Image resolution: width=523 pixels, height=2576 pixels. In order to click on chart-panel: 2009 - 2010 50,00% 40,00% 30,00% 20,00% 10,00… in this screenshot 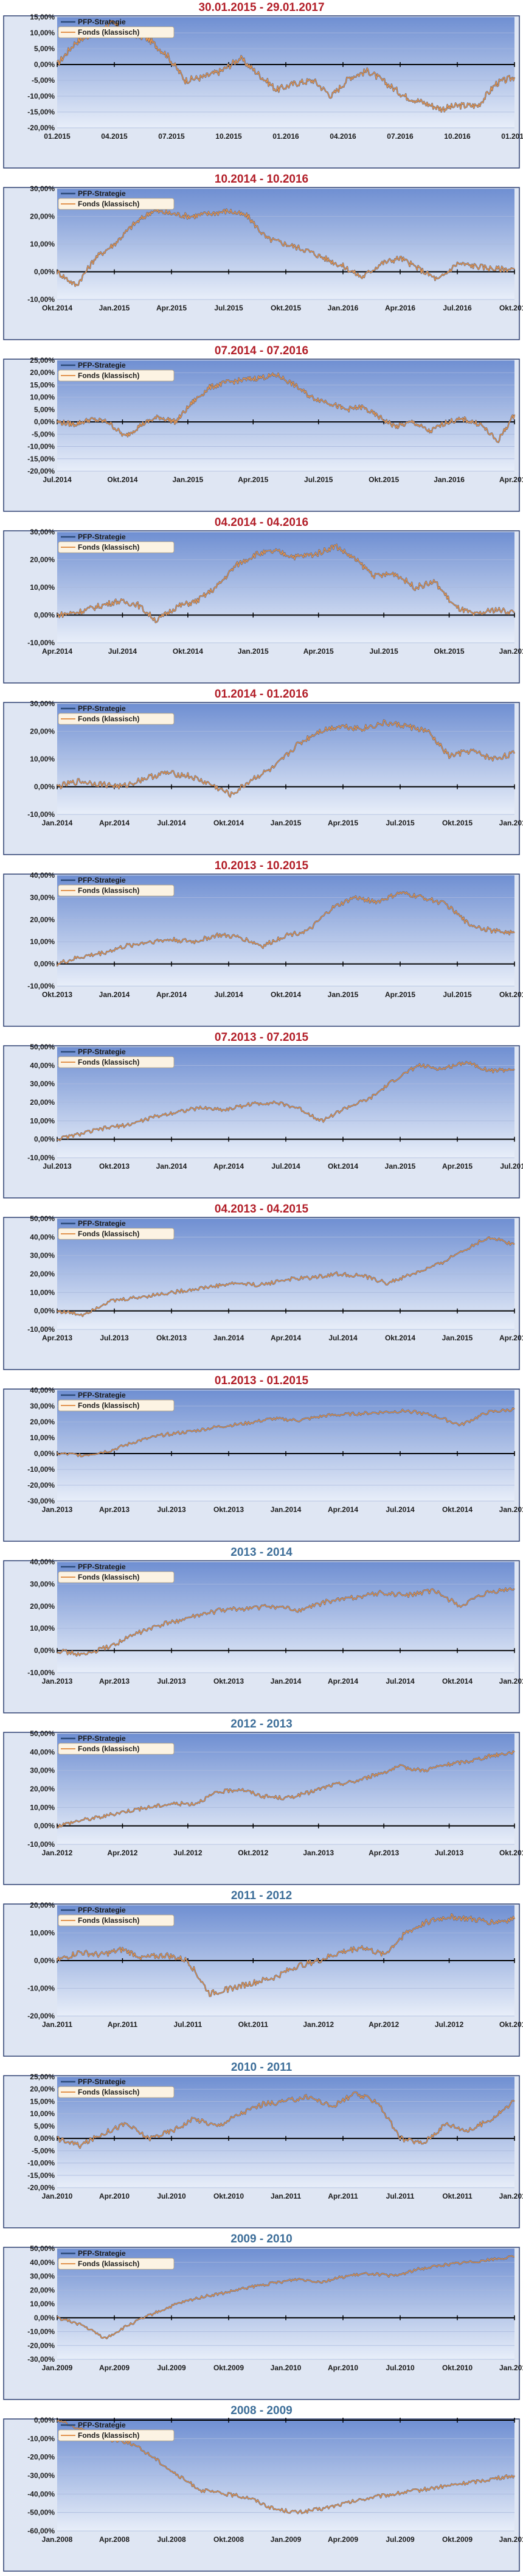, I will do `click(261, 2317)`.